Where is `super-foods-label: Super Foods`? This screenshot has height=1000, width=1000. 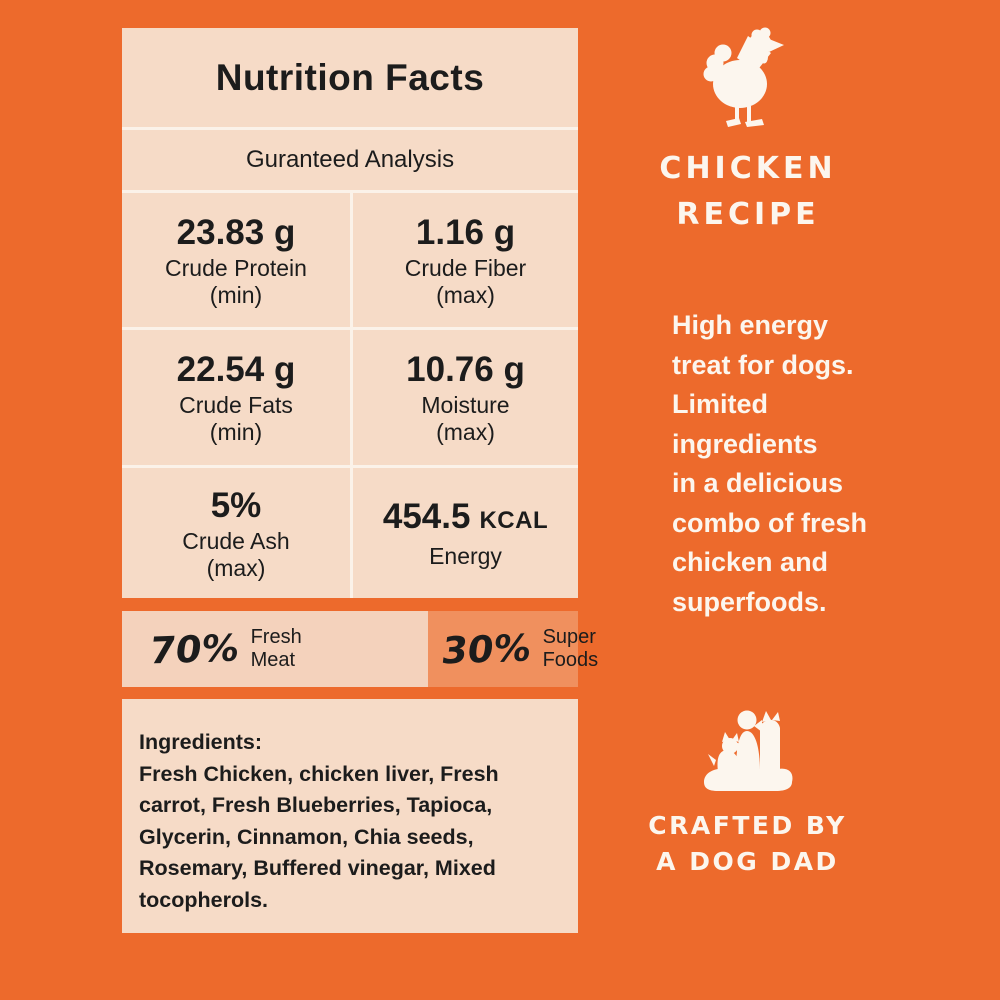
super-foods-label: Super Foods is located at coordinates (570, 648).